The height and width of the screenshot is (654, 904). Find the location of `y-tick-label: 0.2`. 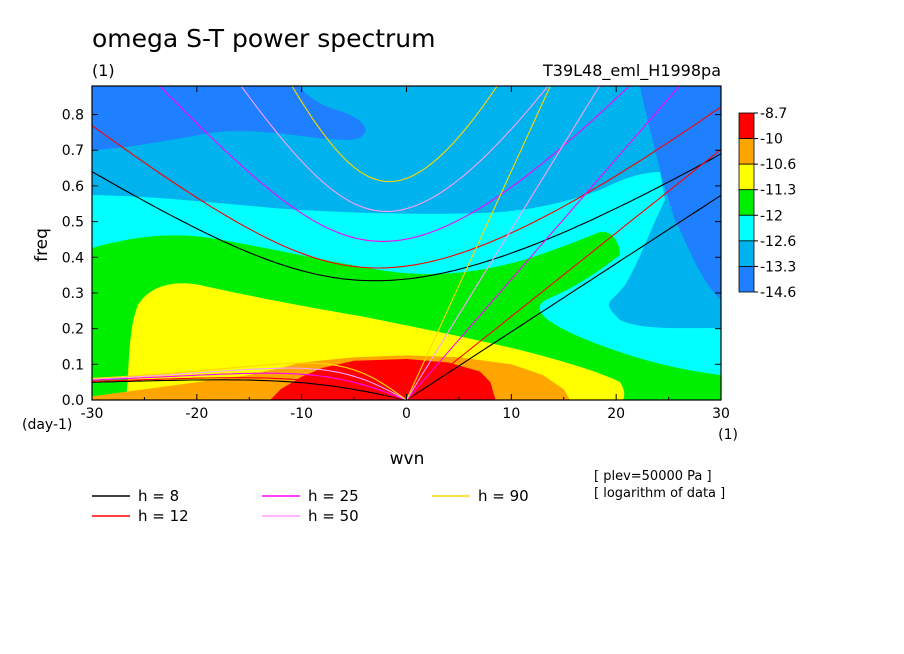

y-tick-label: 0.2 is located at coordinates (73, 330).